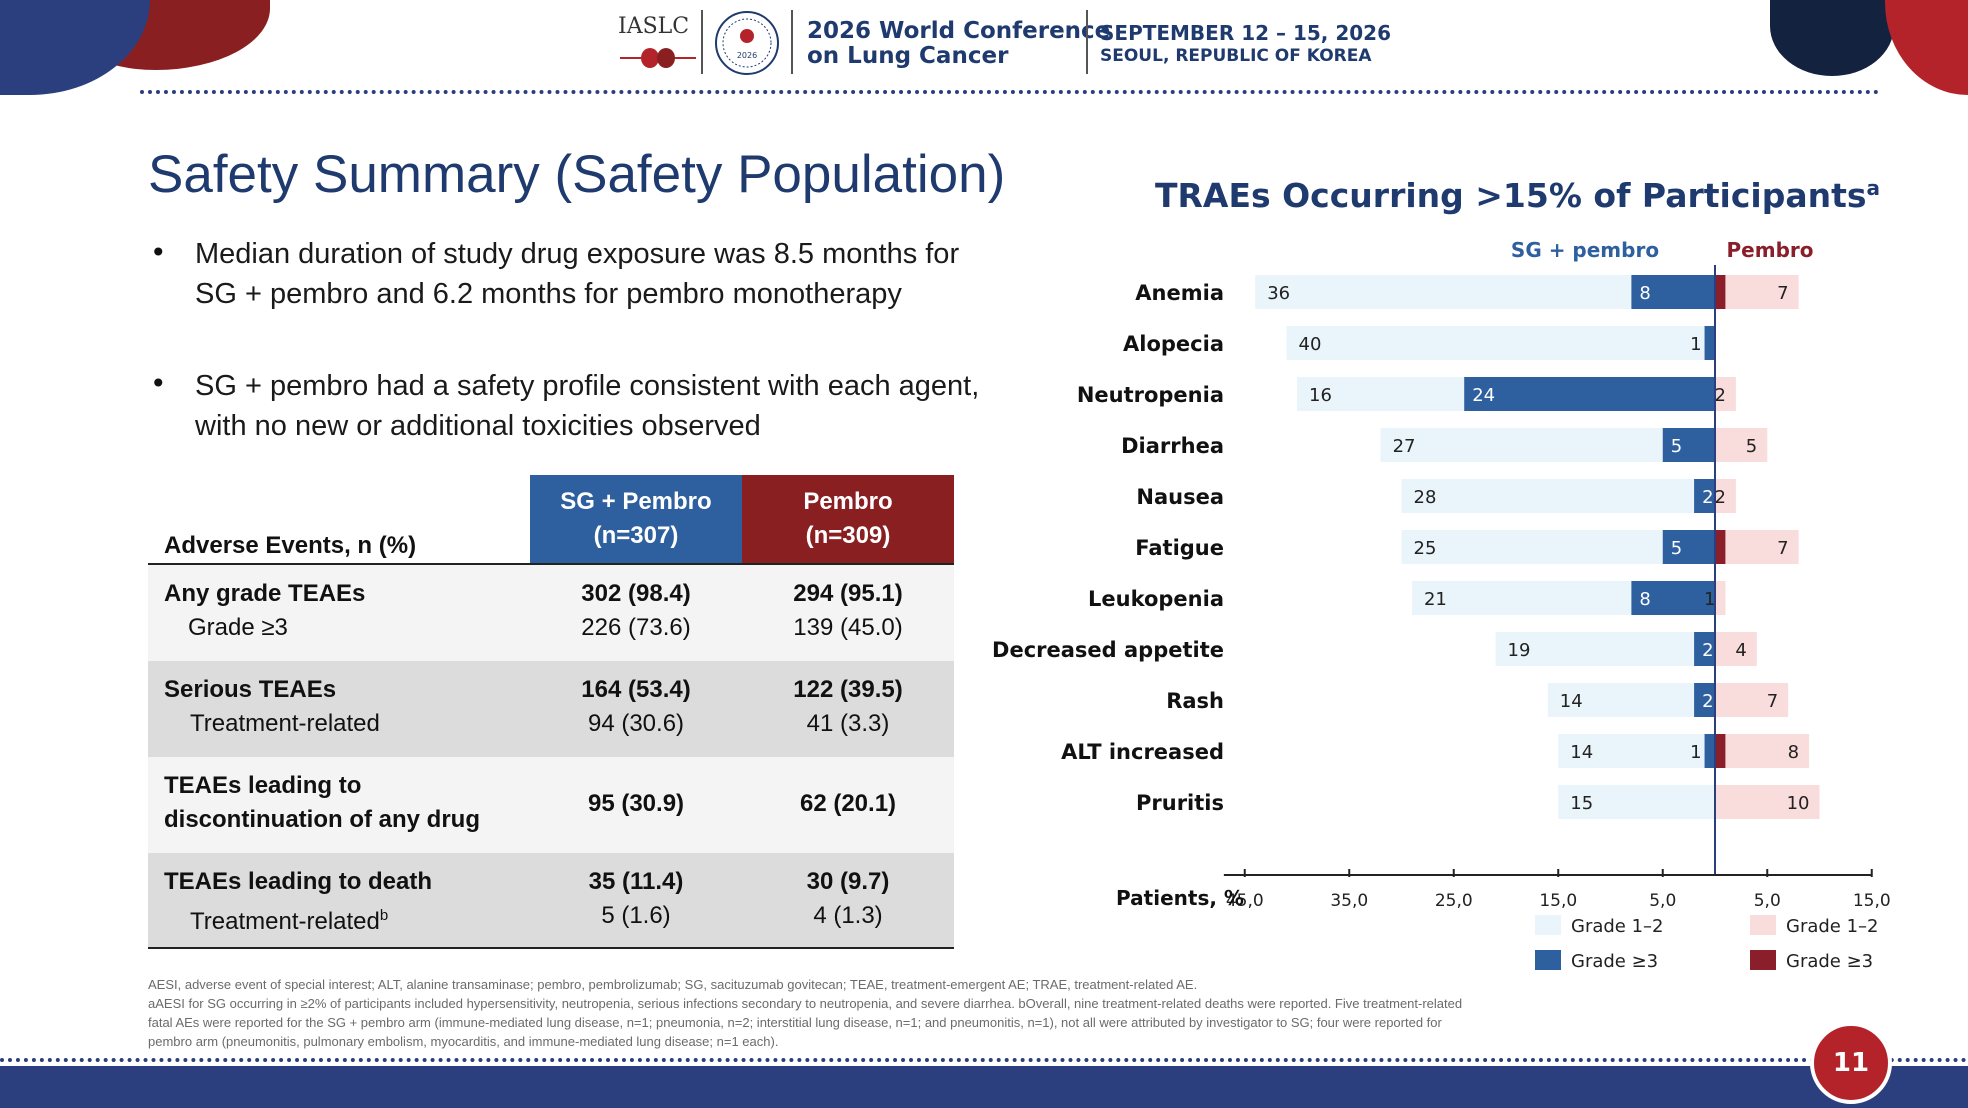 This screenshot has height=1108, width=1968. What do you see at coordinates (636, 535) in the screenshot?
I see `col-header-line2: (n=307)` at bounding box center [636, 535].